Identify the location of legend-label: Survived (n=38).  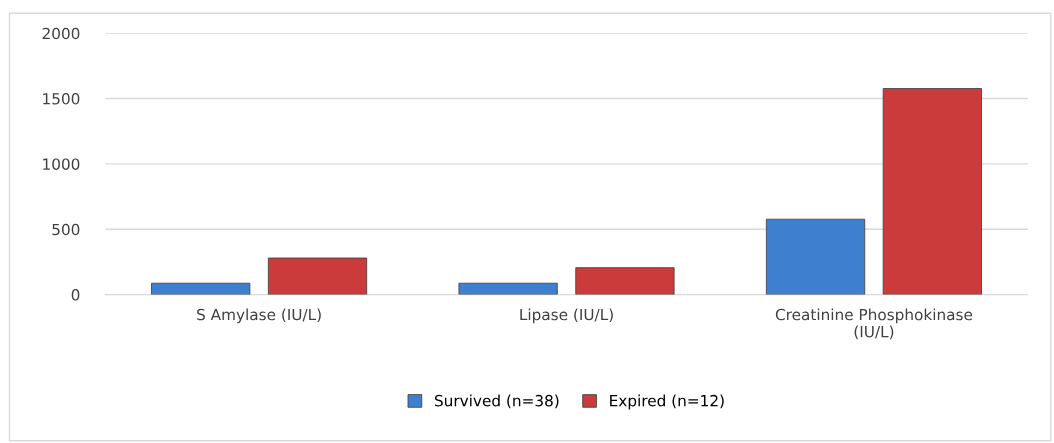
(496, 401).